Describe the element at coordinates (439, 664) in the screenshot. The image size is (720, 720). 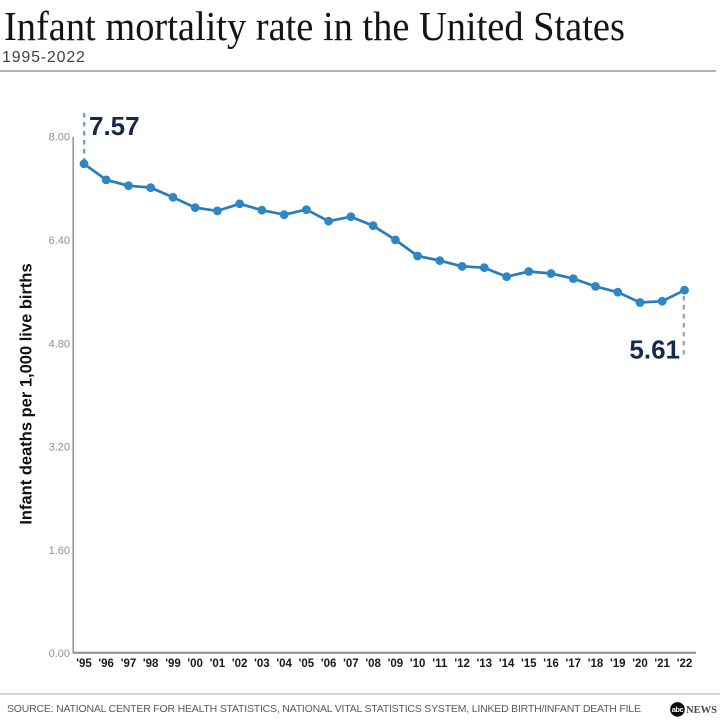
I see `svg-text: '11` at that location.